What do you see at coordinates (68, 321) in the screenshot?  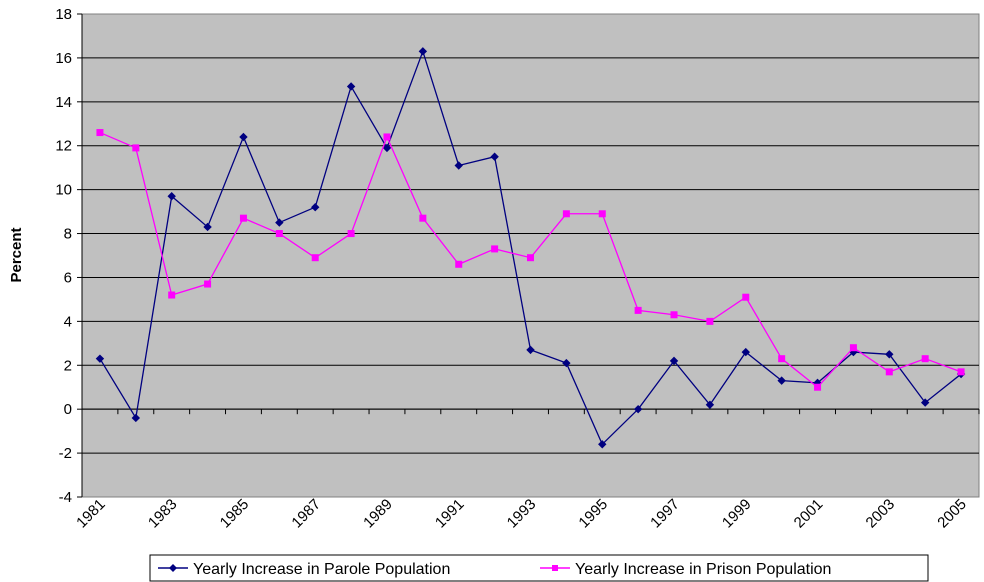 I see `y-tick-label: 4` at bounding box center [68, 321].